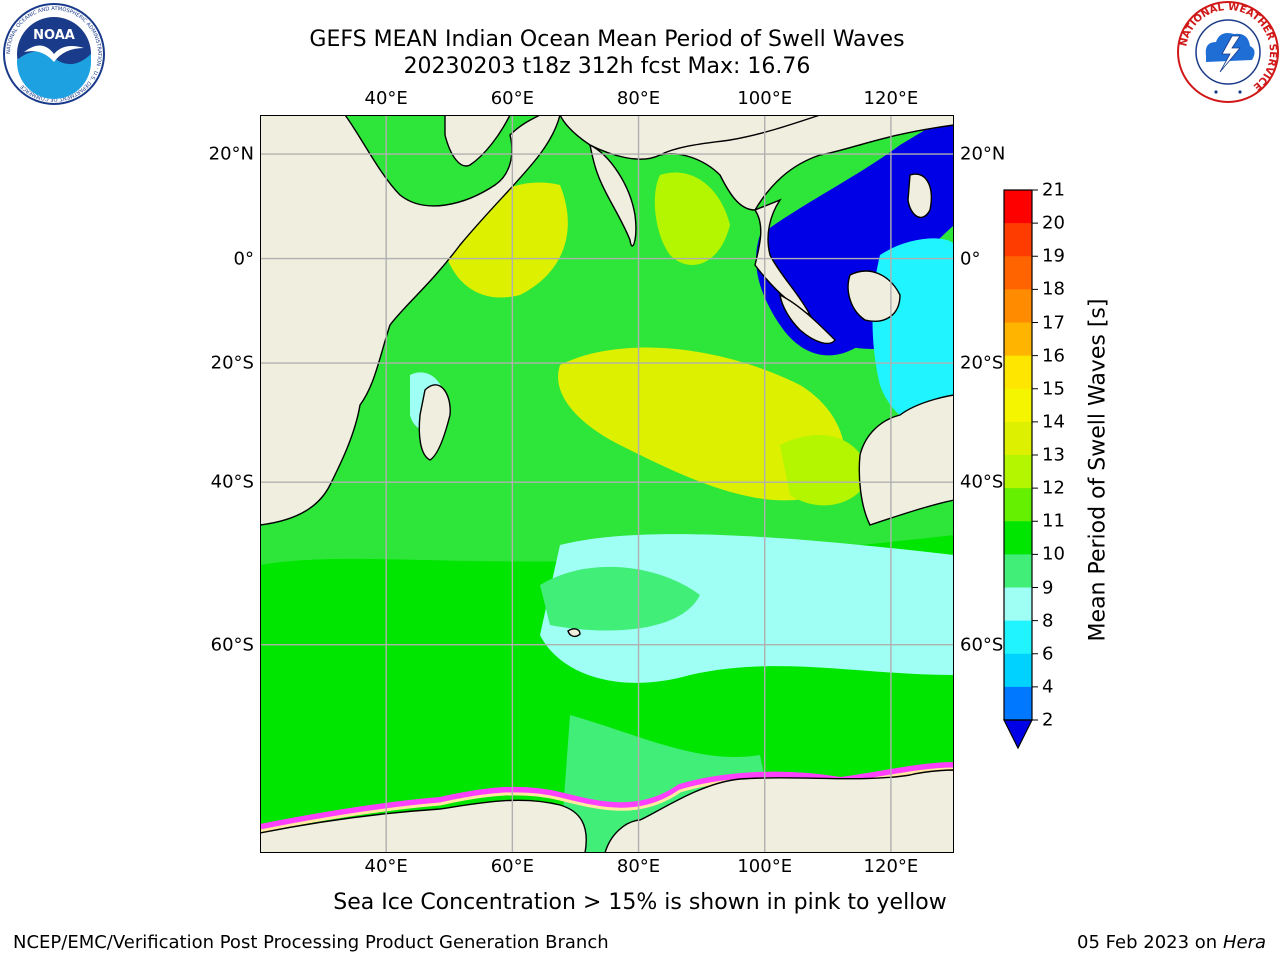  What do you see at coordinates (919, 196) in the screenshot?
I see `land-philippines` at bounding box center [919, 196].